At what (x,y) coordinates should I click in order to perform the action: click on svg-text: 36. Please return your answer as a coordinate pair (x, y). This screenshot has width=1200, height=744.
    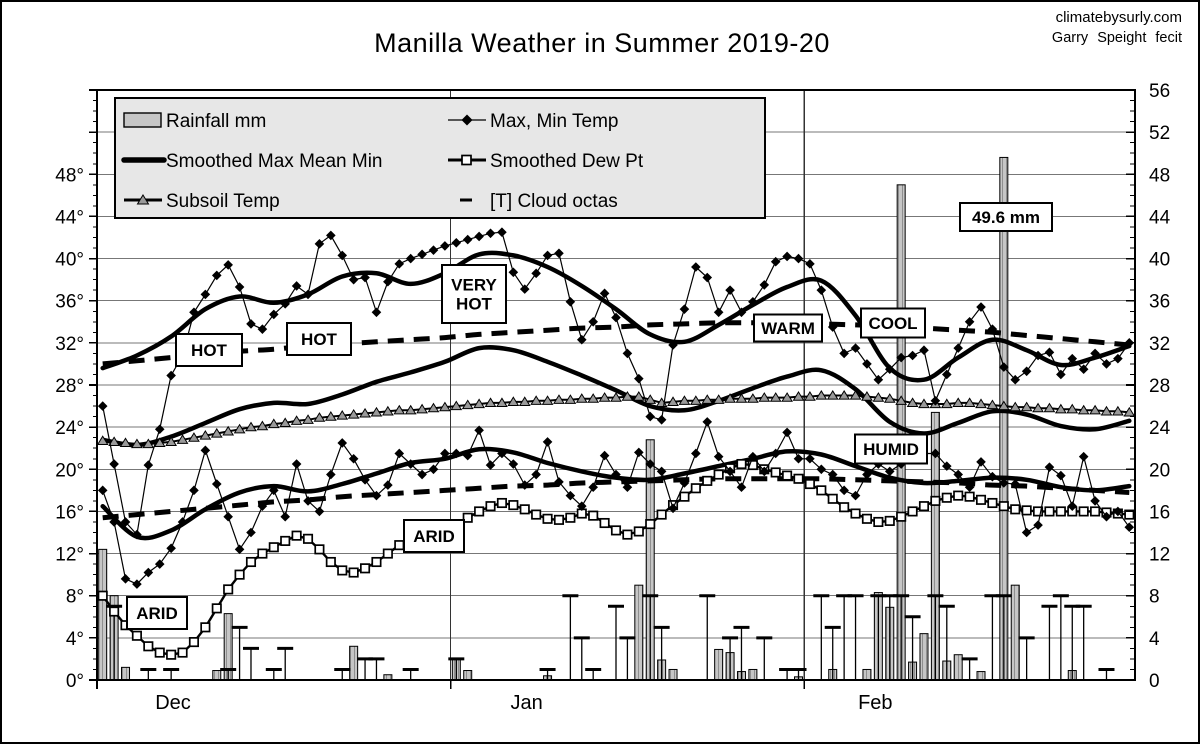
    Looking at the image, I should click on (1159, 302).